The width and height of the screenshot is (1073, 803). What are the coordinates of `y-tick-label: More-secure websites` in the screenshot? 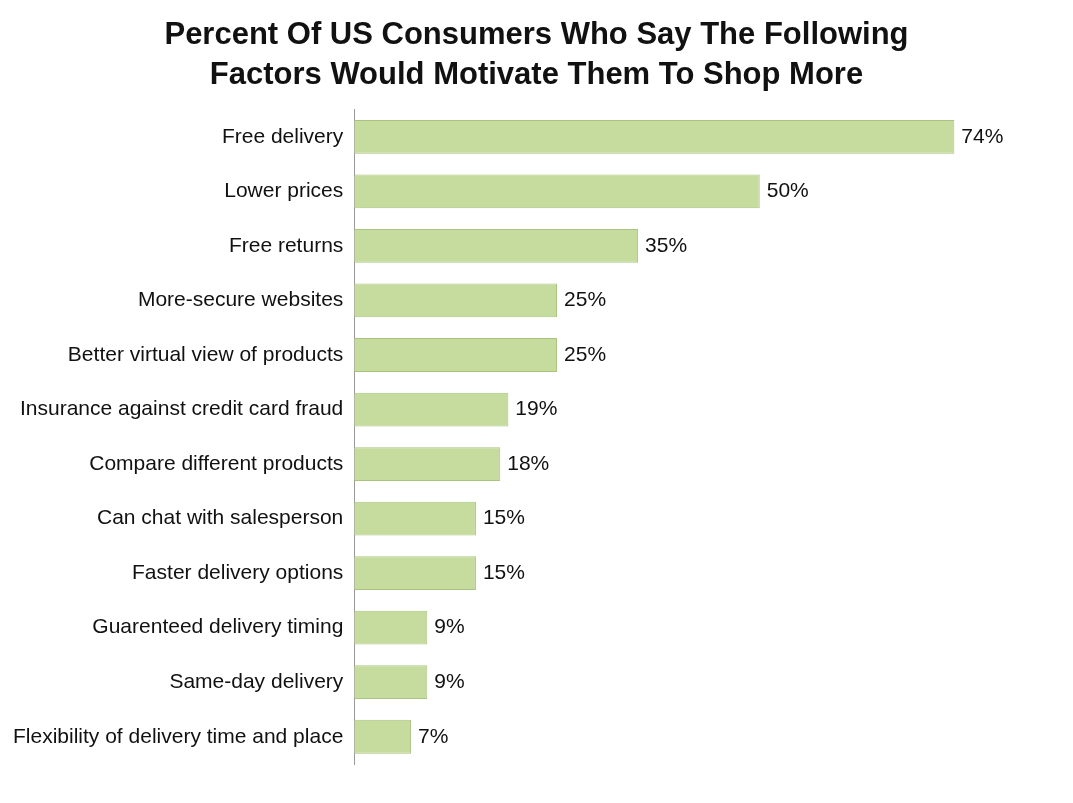 It's located at (240, 299).